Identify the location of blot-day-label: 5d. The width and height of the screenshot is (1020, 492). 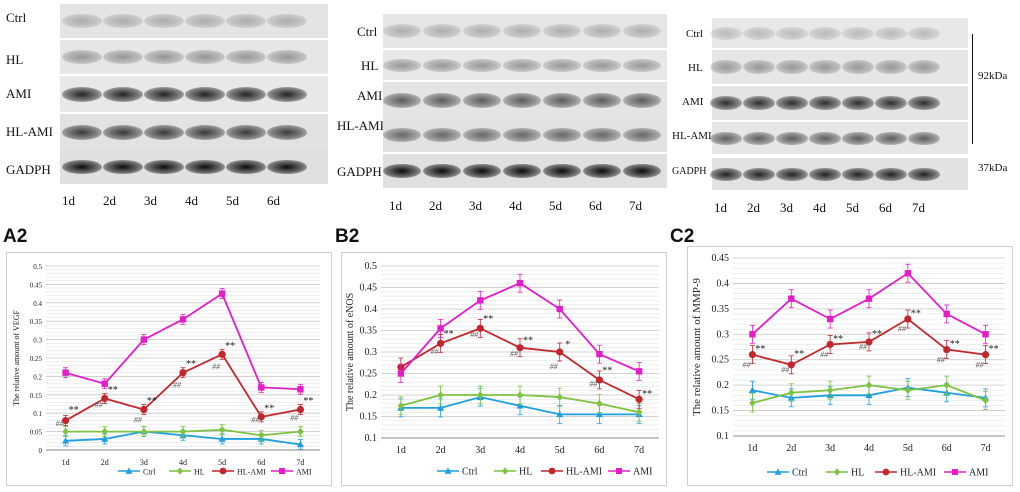
(555, 205).